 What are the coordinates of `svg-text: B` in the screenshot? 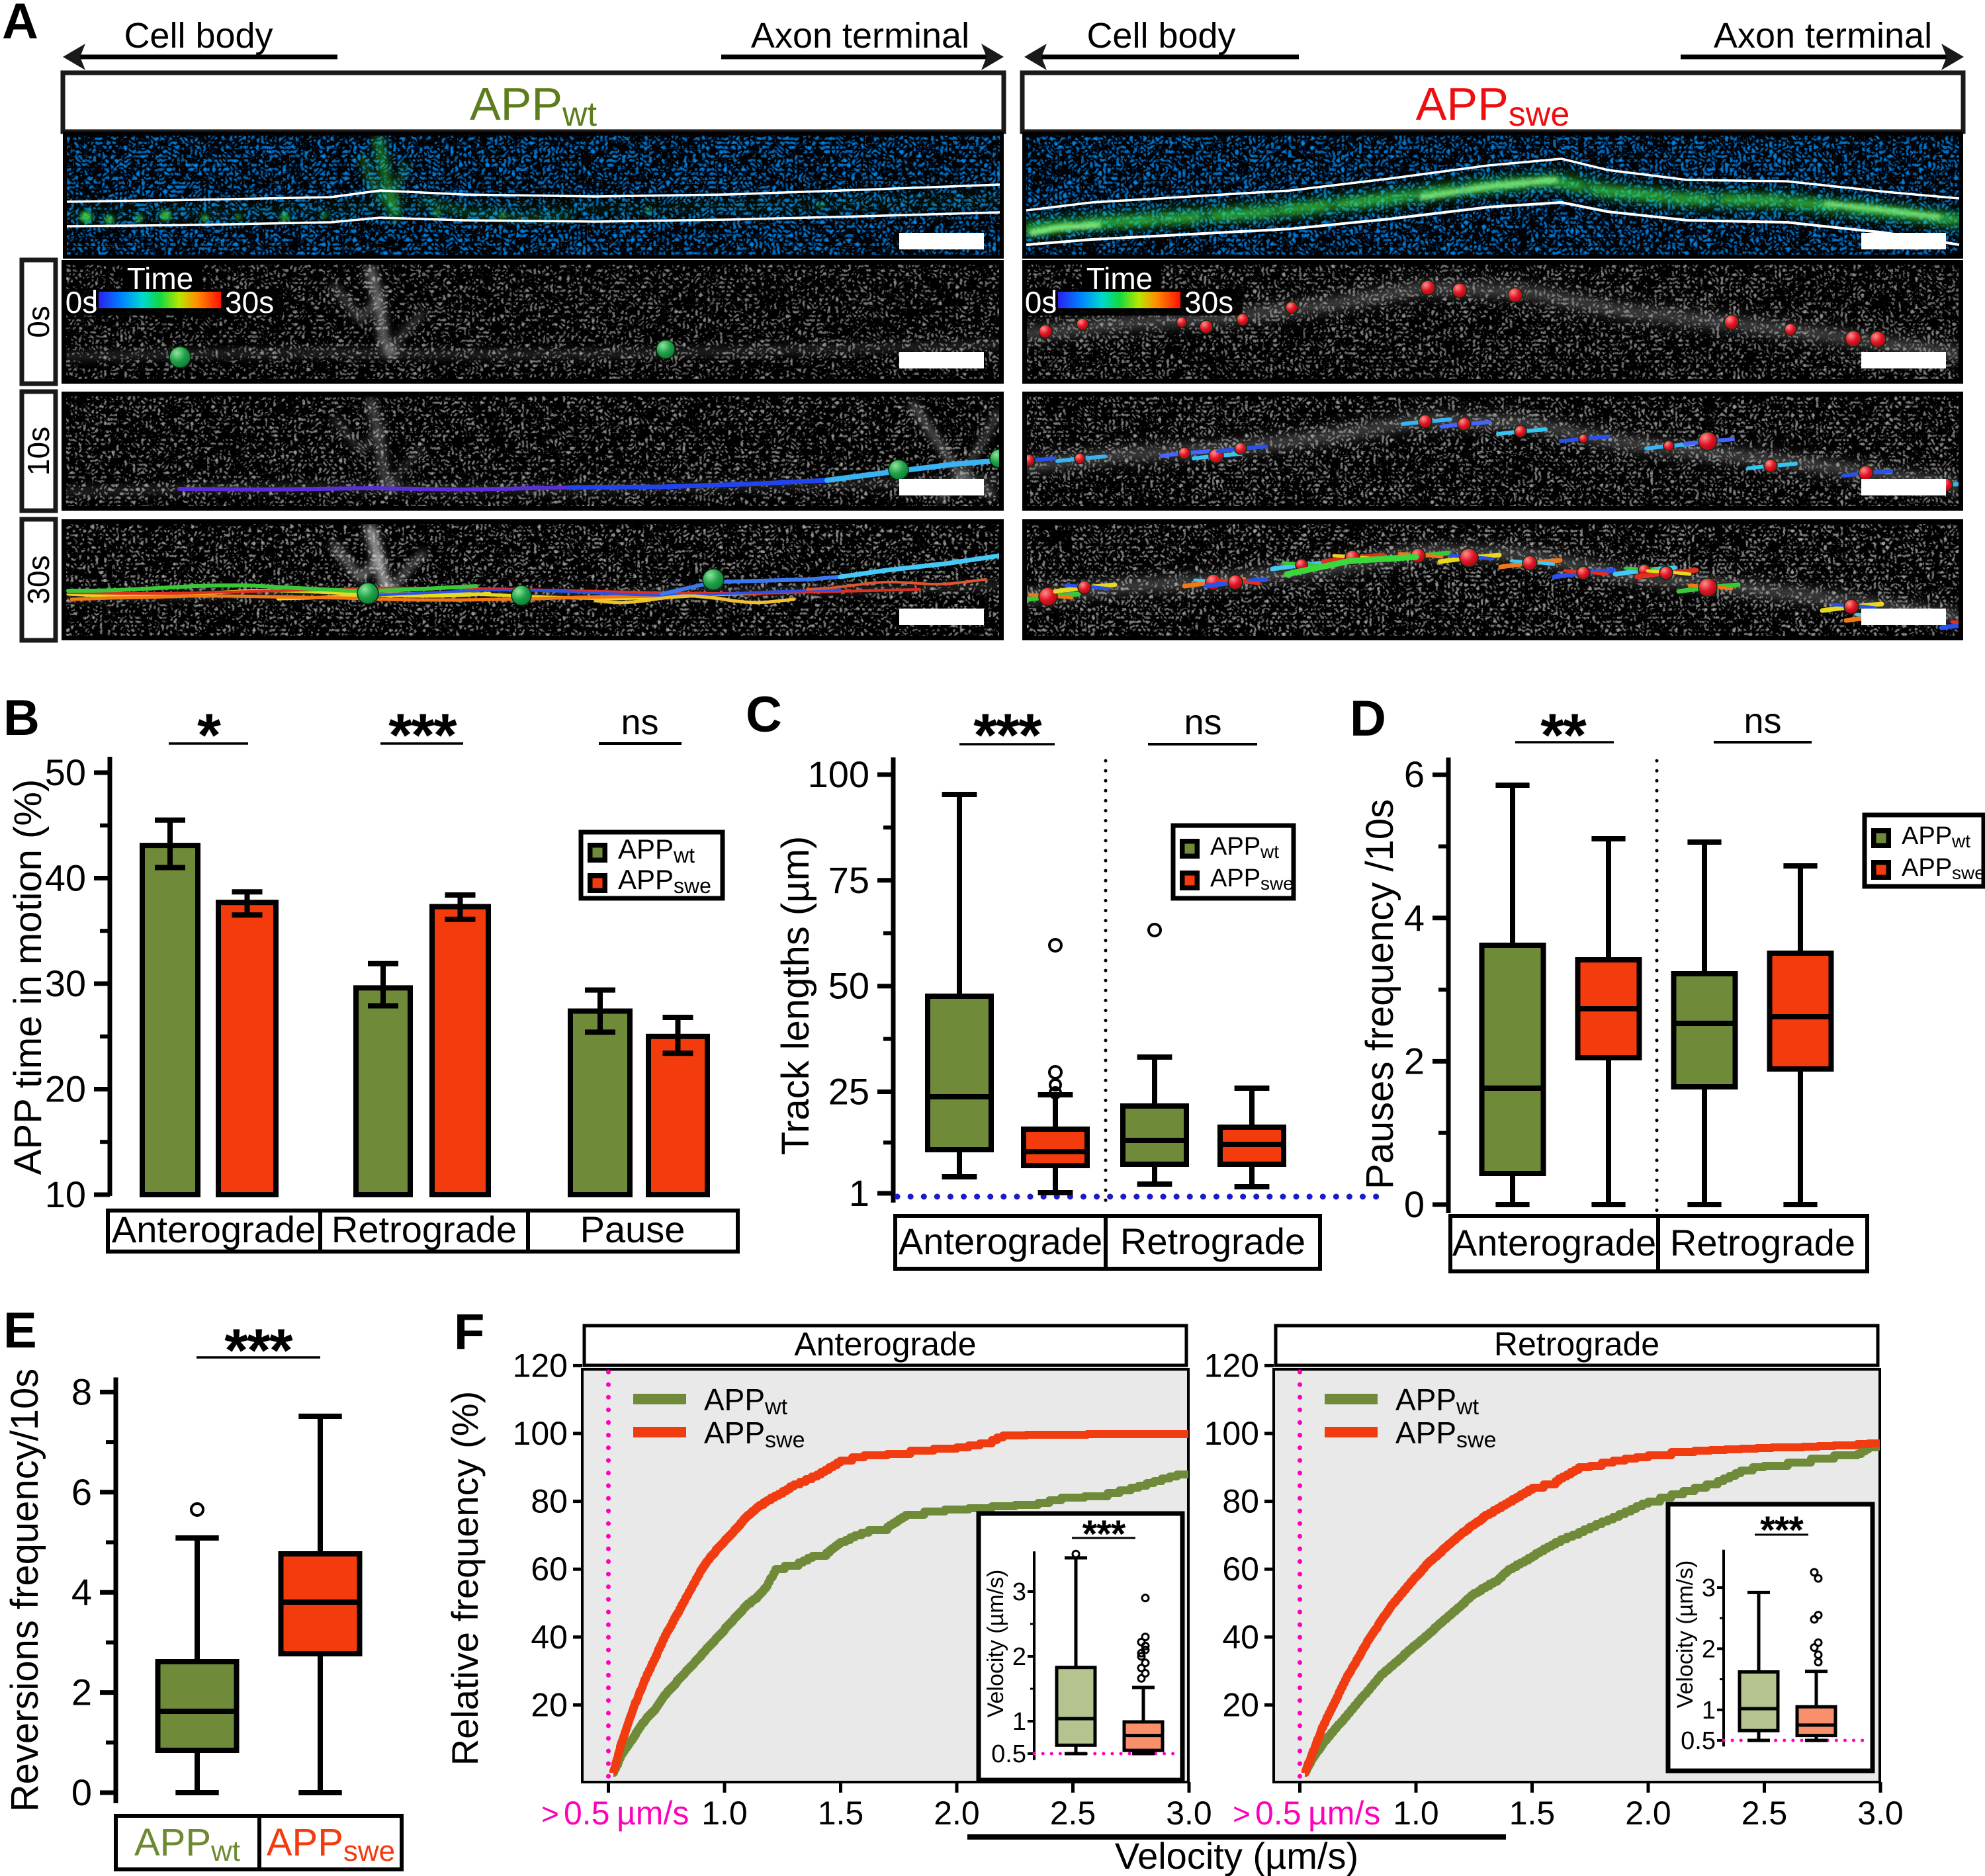 It's located at (21, 718).